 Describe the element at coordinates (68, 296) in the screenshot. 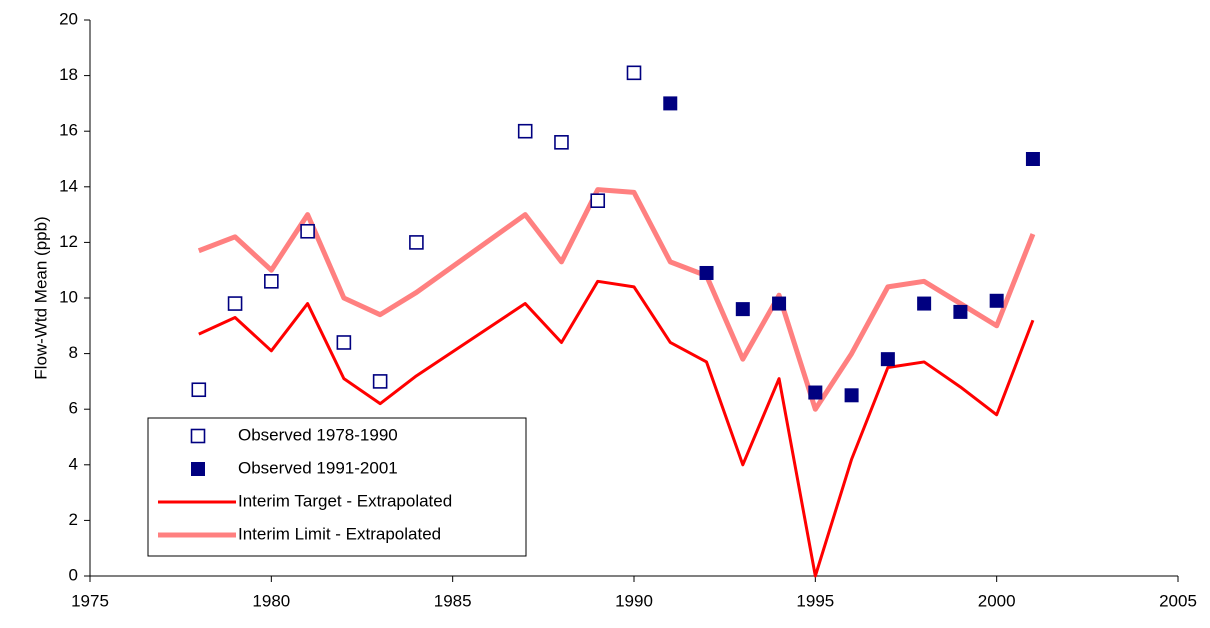

I see `y-tick-label: 10` at that location.